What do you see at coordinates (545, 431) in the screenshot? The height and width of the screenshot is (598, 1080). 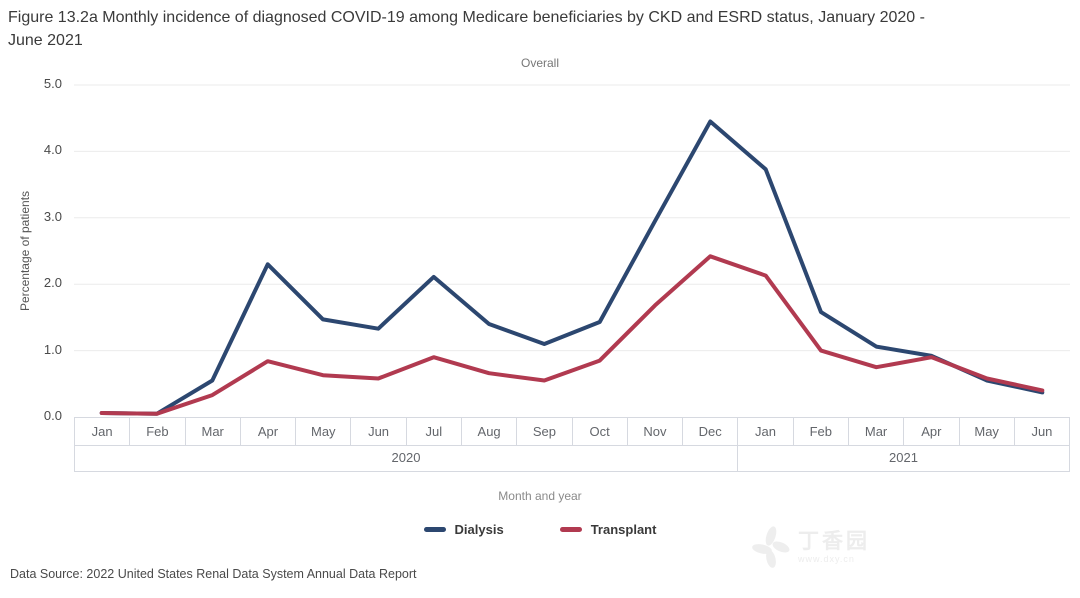 I see `x-tick-month: Sep` at bounding box center [545, 431].